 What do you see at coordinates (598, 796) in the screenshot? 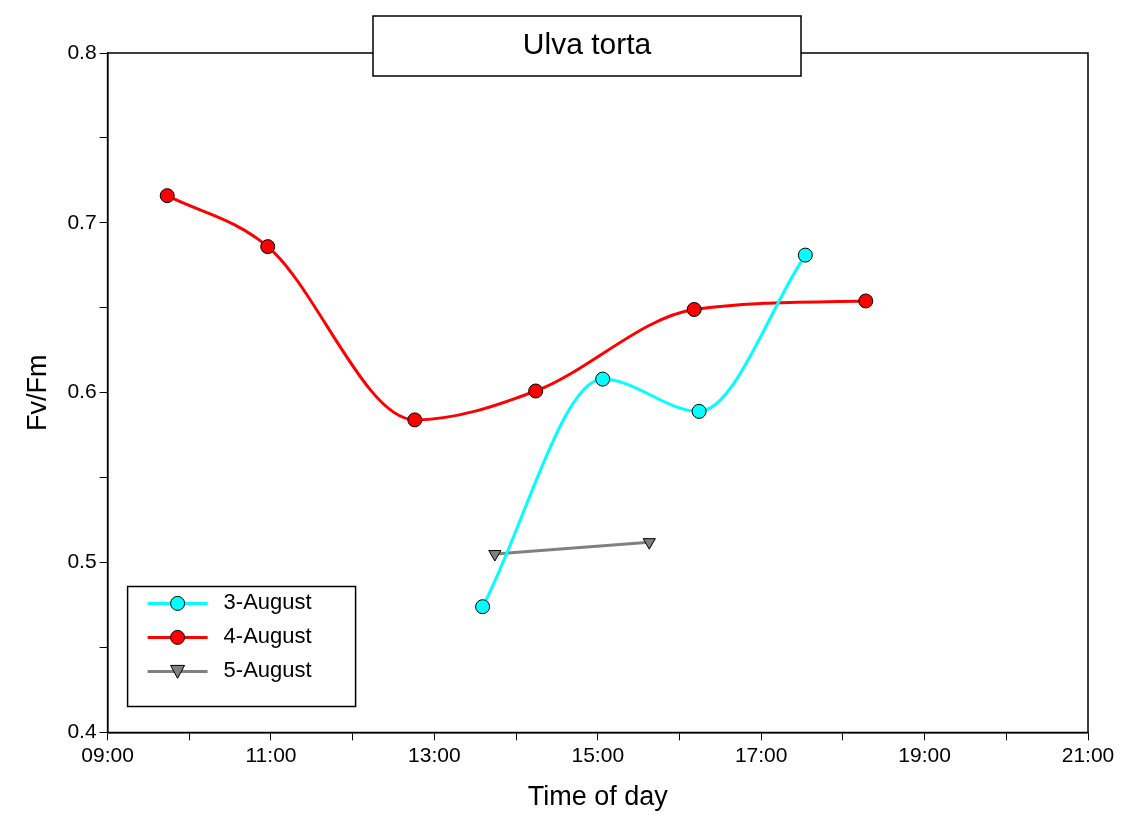
I see `x-axis-title: Time of day` at bounding box center [598, 796].